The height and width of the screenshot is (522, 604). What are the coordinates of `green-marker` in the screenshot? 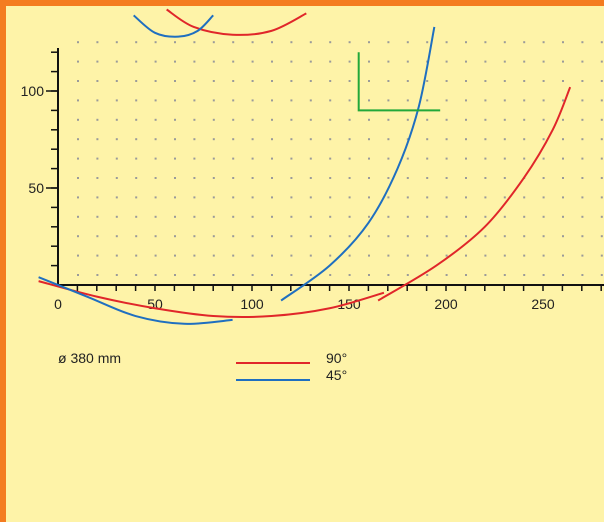 It's located at (399, 82).